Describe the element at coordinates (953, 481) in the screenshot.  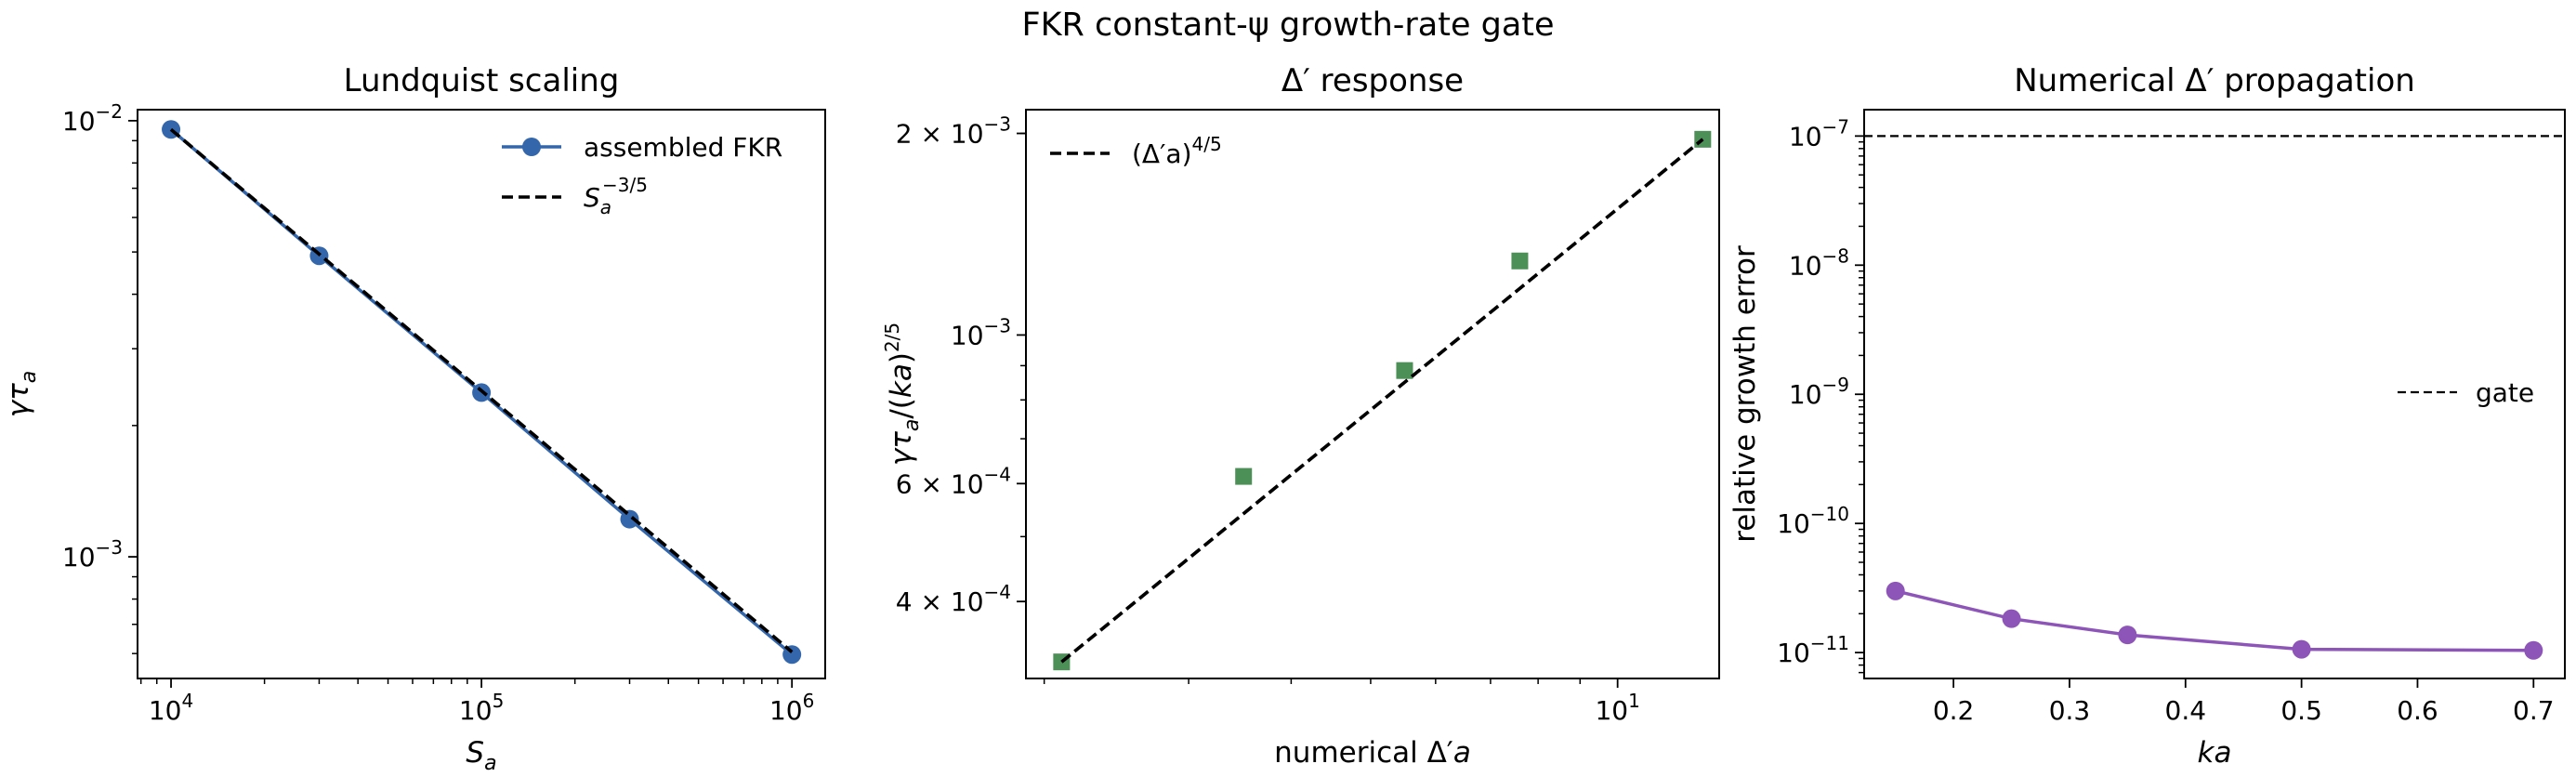
I see `y-tick-label: 6 × 10⁻⁴` at that location.